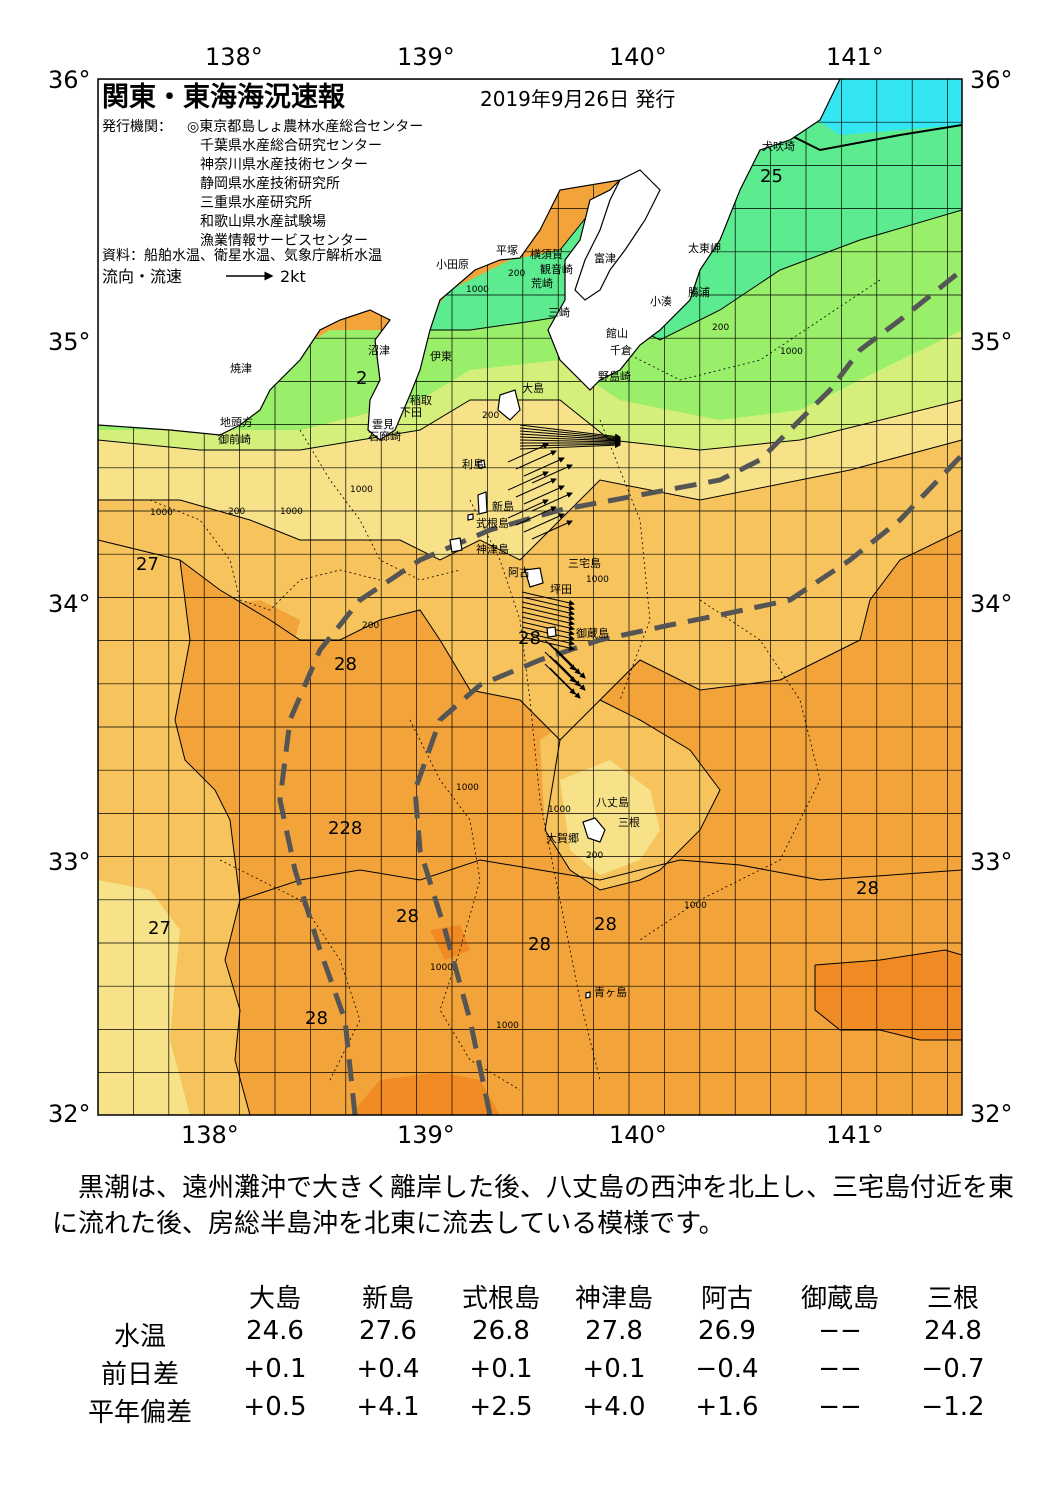 The width and height of the screenshot is (1064, 1503). Describe the element at coordinates (224, 97) in the screenshot. I see `map-title: 関東・東海海況速報` at that location.